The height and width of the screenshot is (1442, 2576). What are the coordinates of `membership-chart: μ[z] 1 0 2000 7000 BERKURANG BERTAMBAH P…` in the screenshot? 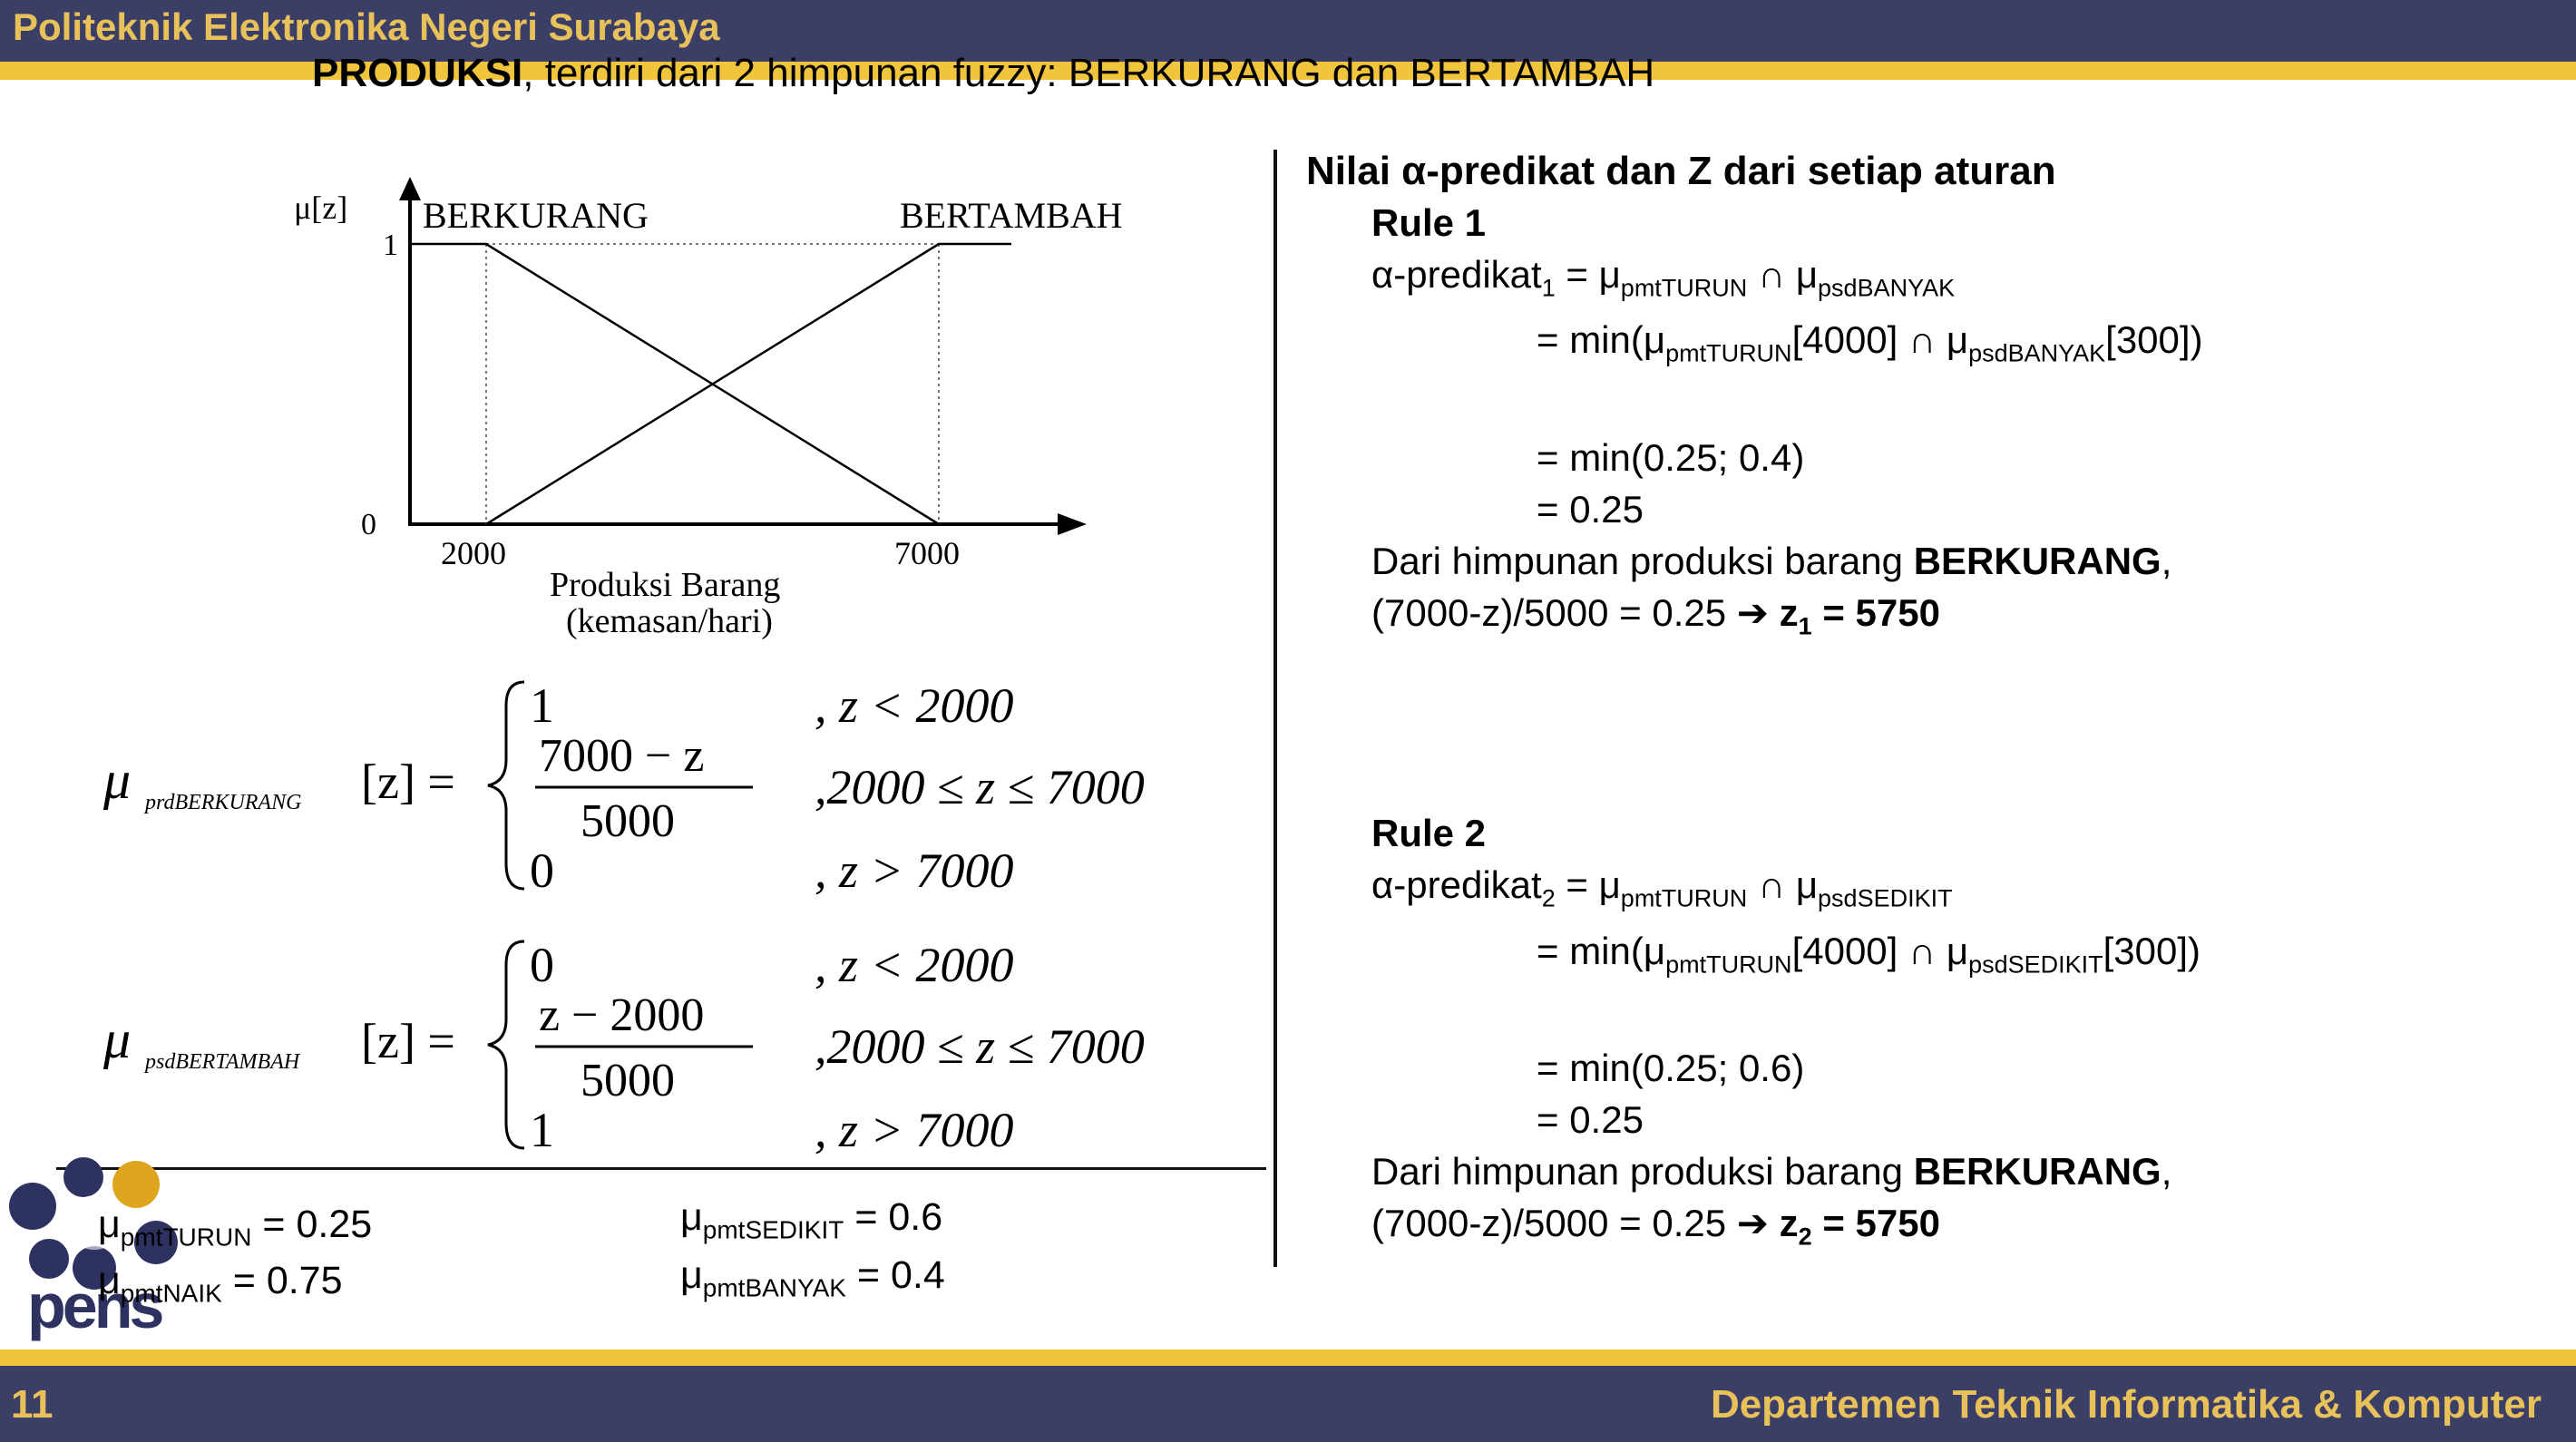 It's located at (708, 408).